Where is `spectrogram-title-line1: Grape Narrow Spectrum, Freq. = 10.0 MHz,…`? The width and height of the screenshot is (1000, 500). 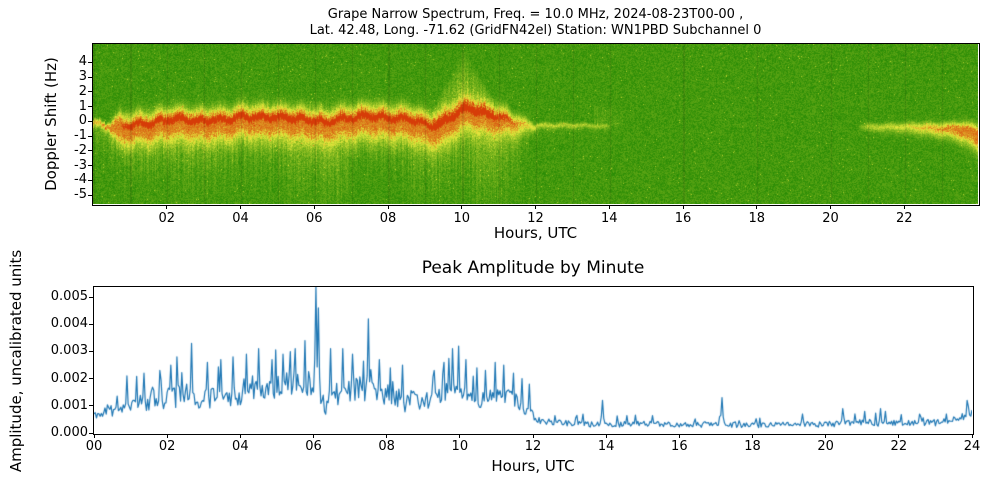 spectrogram-title-line1: Grape Narrow Spectrum, Freq. = 10.0 MHz,… is located at coordinates (535, 14).